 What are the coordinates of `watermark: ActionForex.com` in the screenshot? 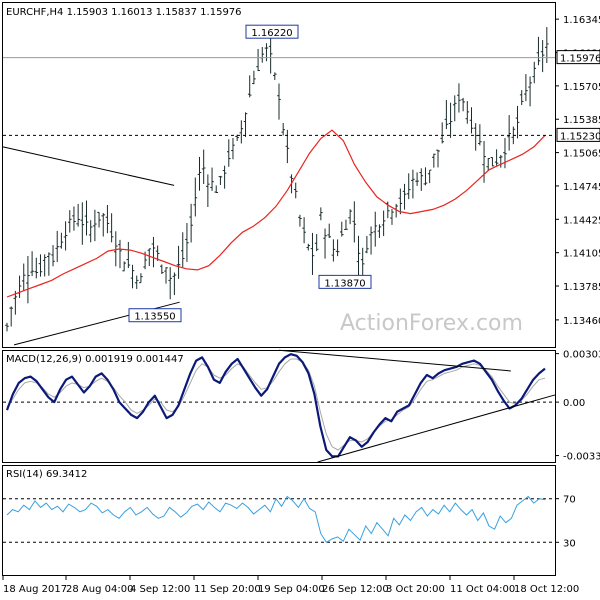 It's located at (431, 323).